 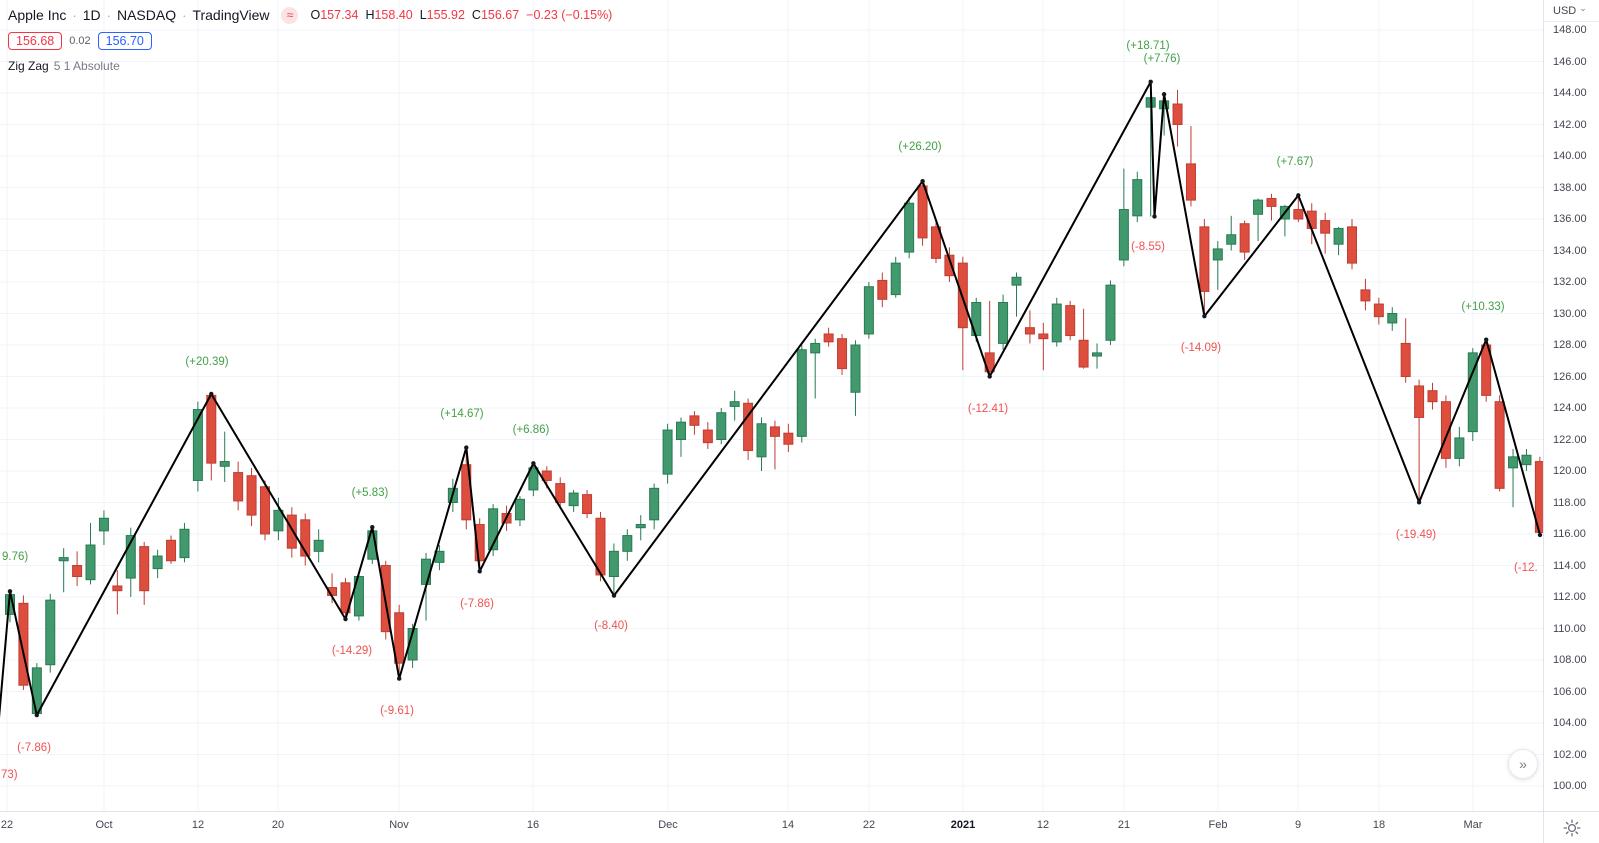 I want to click on time-tick-label: 12, so click(x=198, y=825).